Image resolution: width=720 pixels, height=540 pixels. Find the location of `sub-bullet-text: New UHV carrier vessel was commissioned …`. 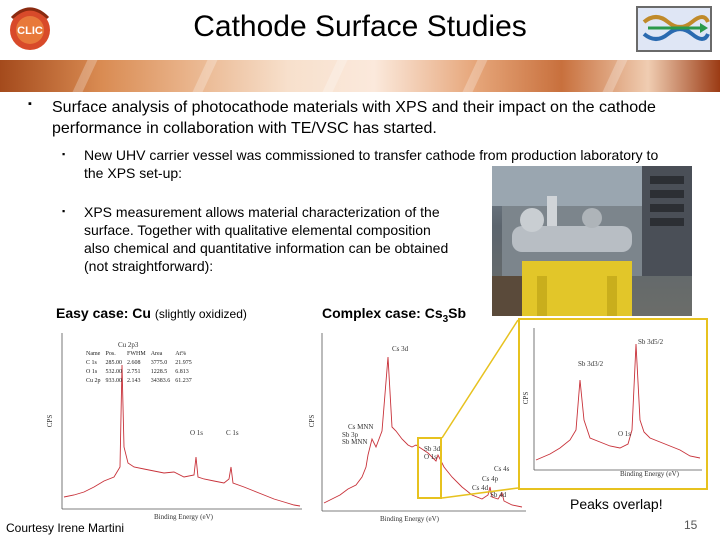

sub-bullet-text: New UHV carrier vessel was commissioned … is located at coordinates (371, 164).